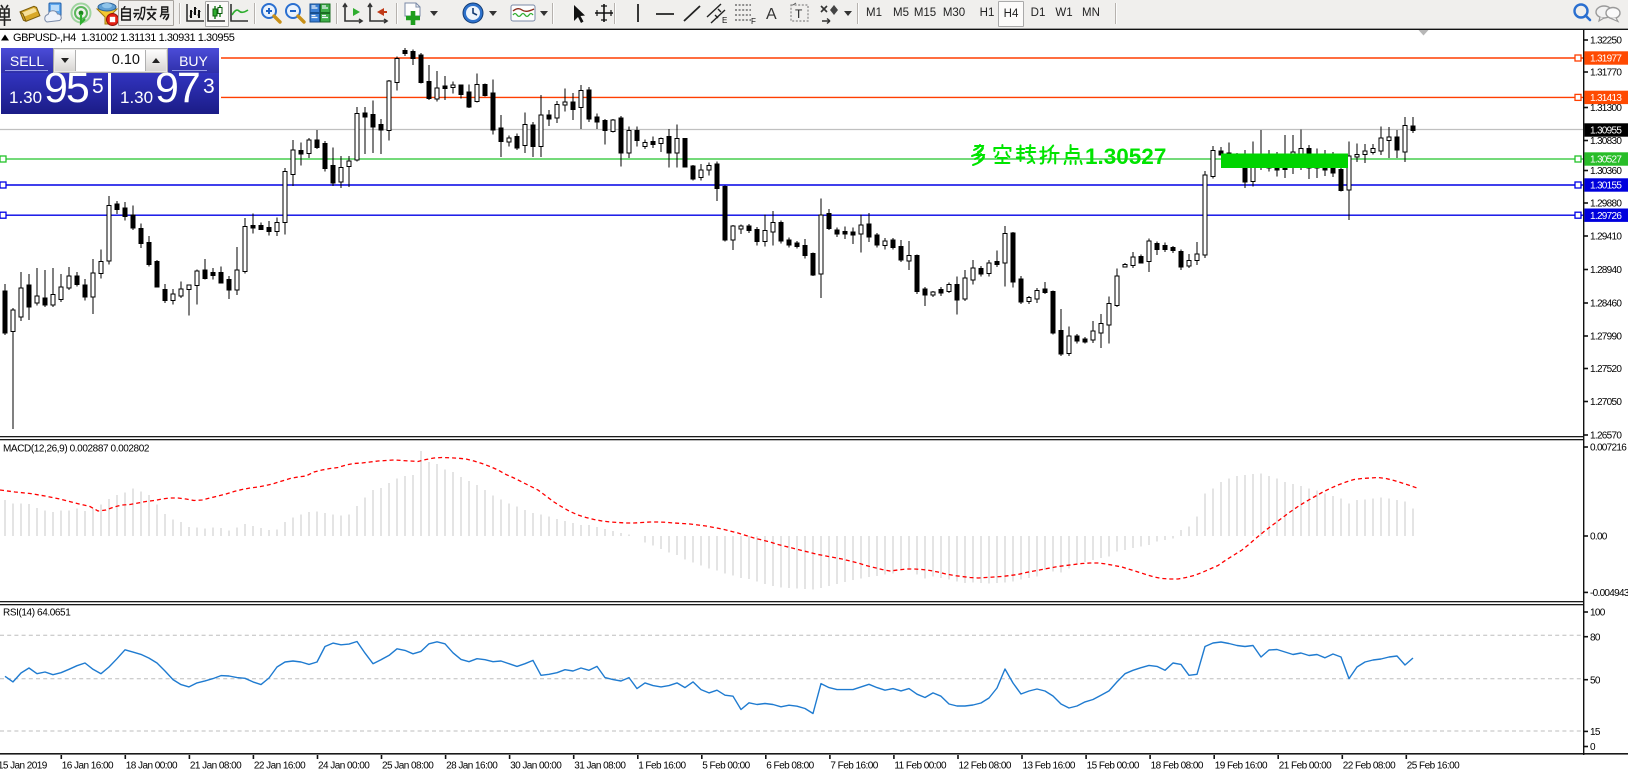 The height and width of the screenshot is (772, 1628). Describe the element at coordinates (1606, 402) in the screenshot. I see `svg-text: 1.27050` at that location.